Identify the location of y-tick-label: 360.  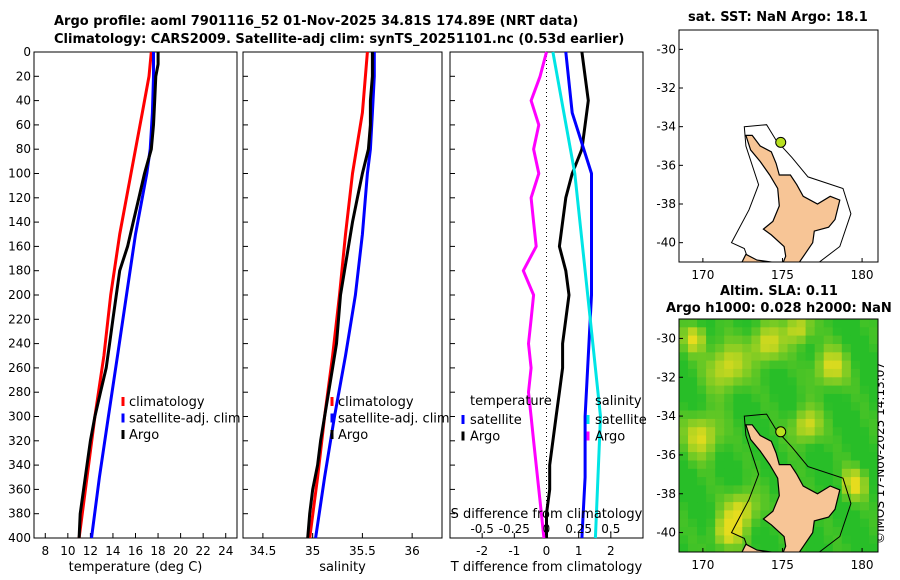
(19, 489).